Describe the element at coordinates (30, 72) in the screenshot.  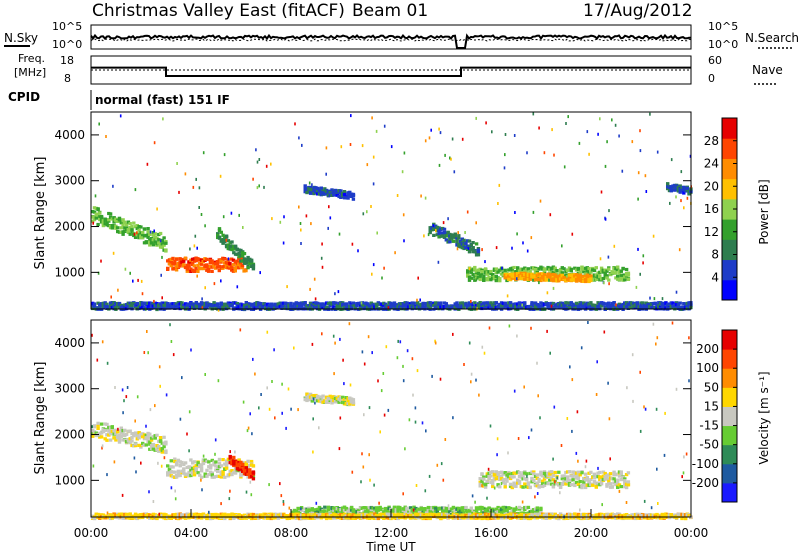
I see `freq-unit-label: [MHz]` at that location.